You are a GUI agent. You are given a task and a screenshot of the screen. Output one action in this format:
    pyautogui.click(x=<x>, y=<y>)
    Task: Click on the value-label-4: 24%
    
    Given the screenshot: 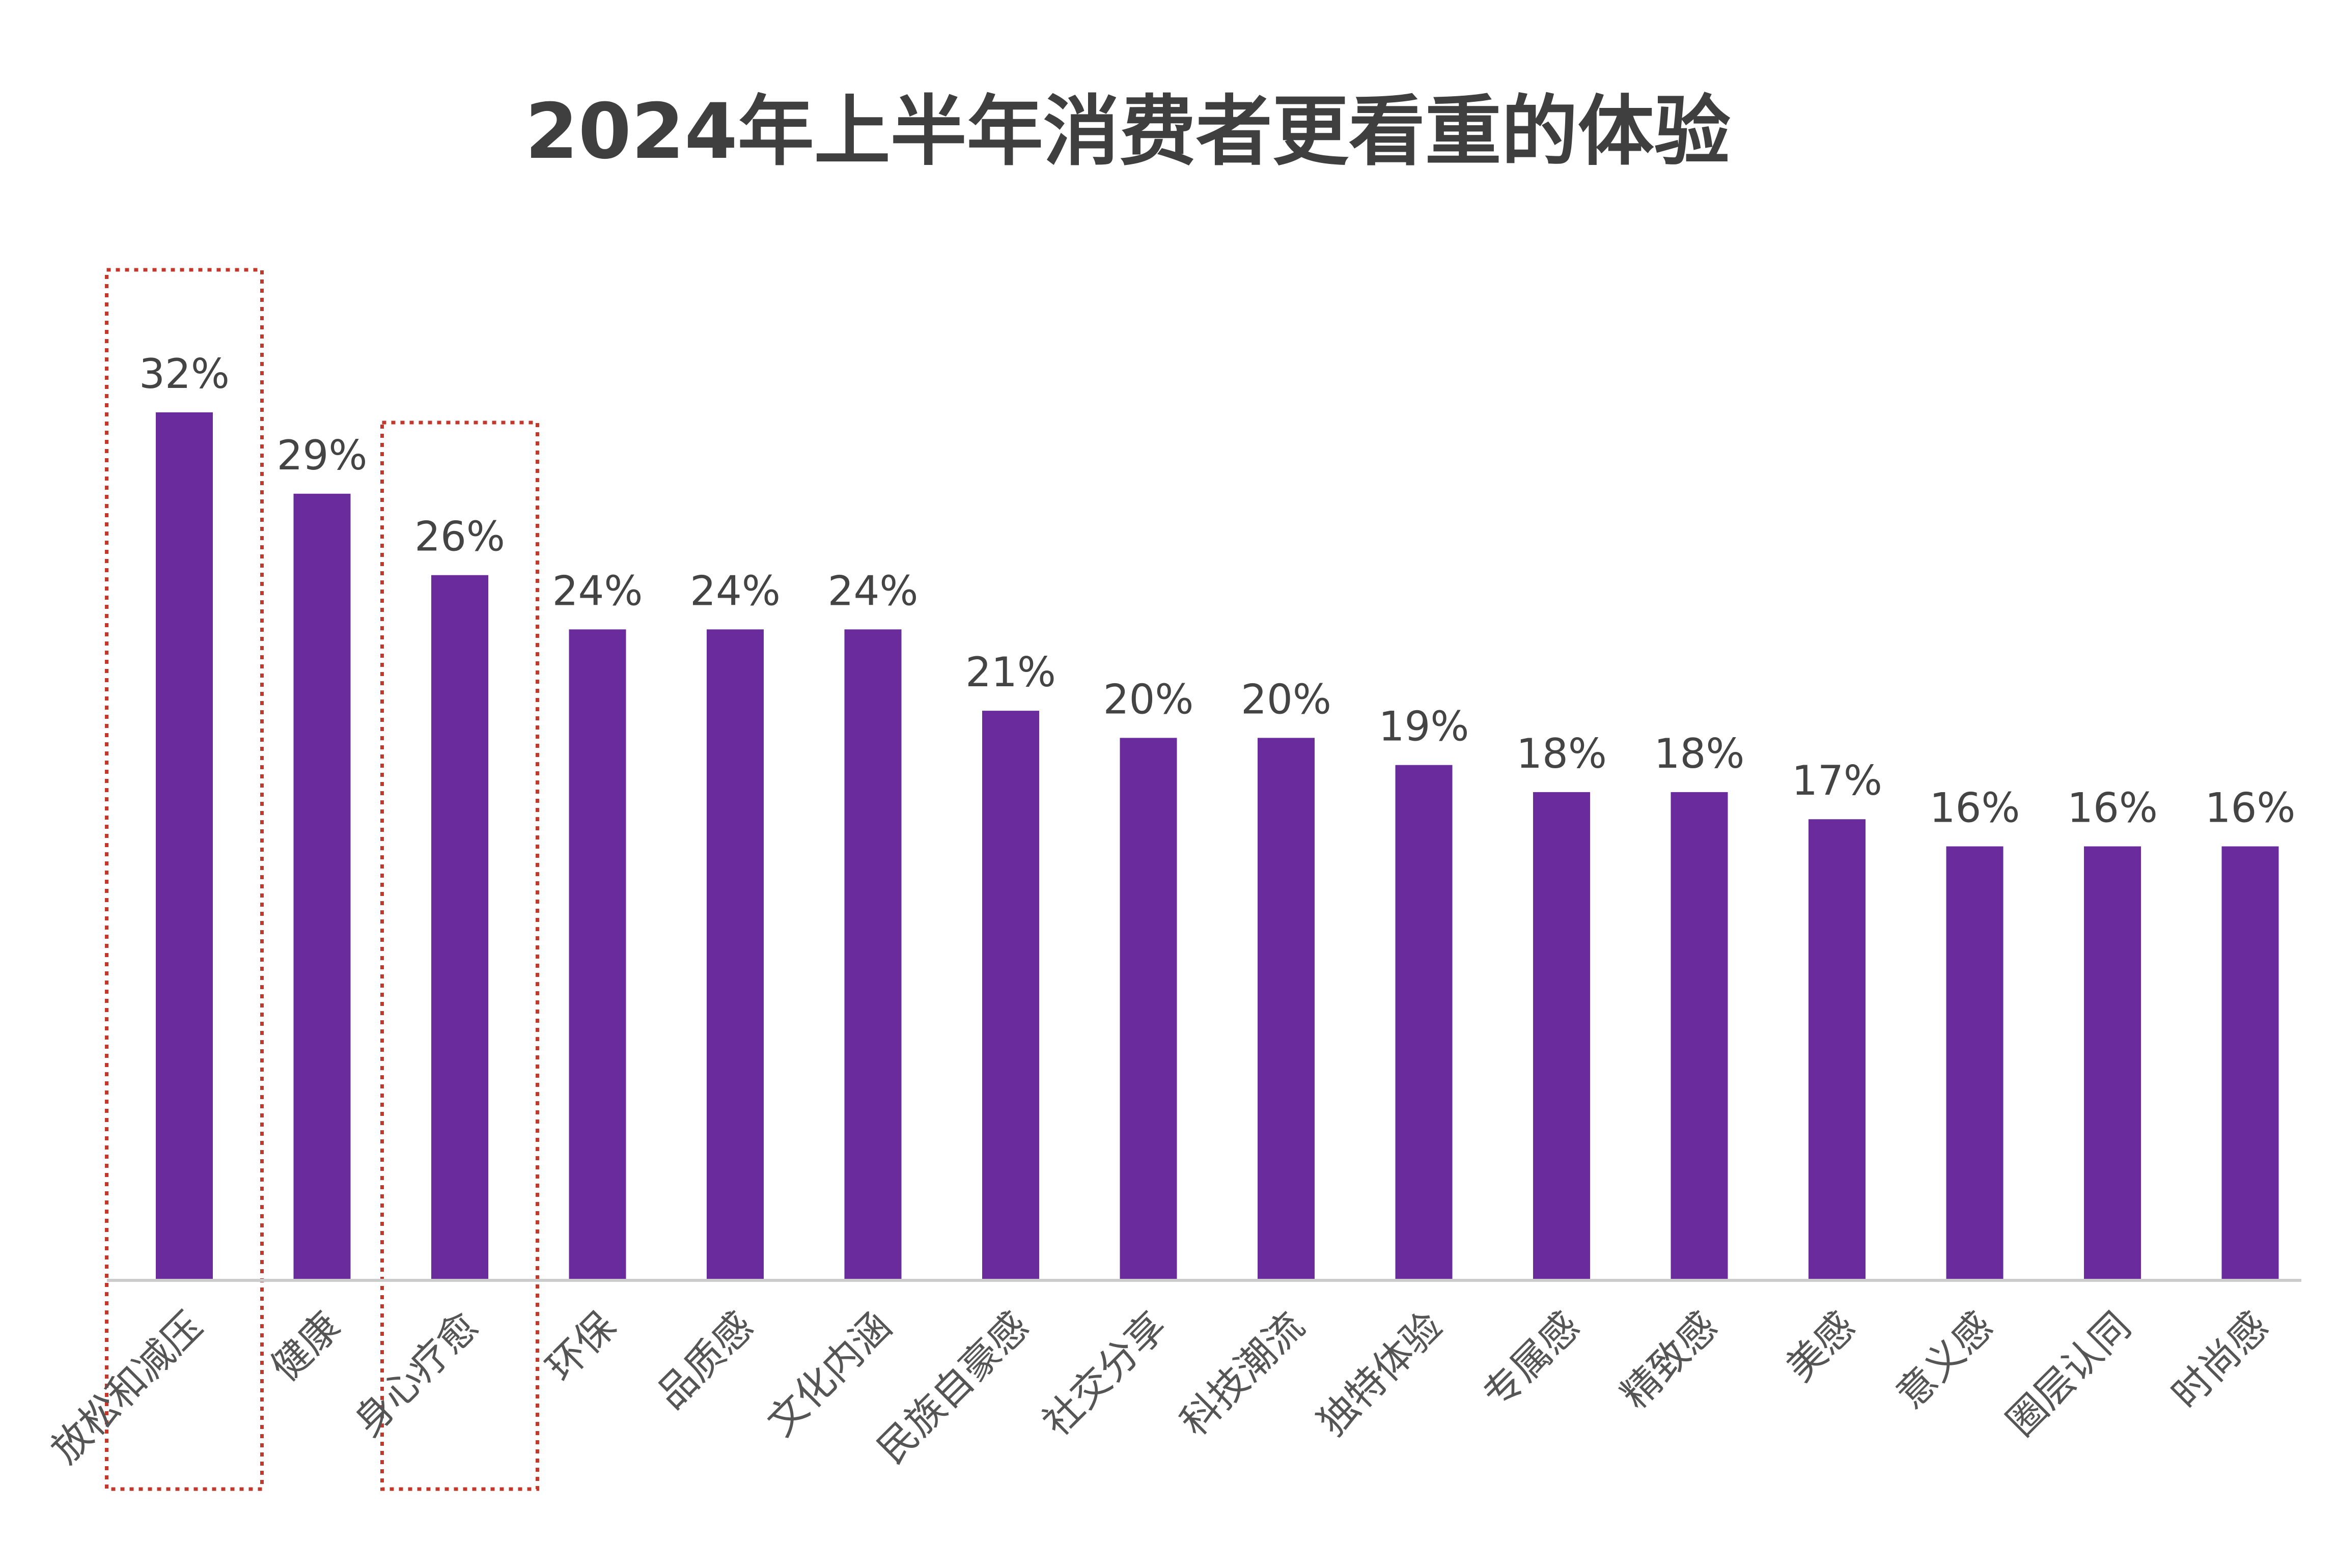 What is the action you would take?
    pyautogui.click(x=597, y=590)
    